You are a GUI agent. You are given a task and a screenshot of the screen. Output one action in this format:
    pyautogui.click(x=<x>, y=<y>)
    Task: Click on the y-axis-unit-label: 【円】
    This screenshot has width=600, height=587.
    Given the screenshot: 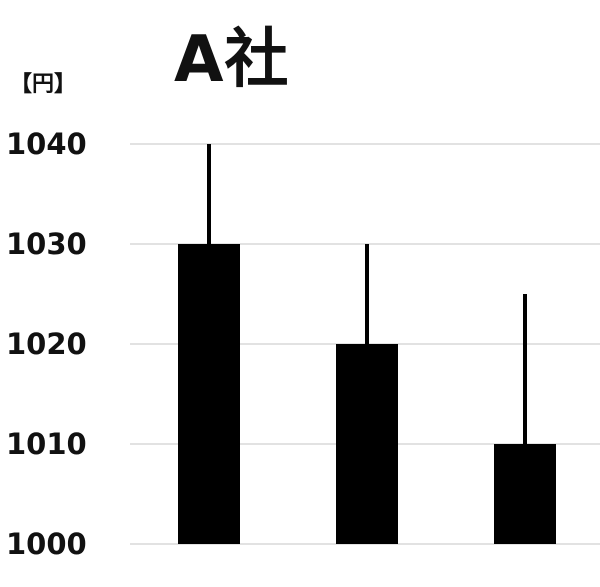 What is the action you would take?
    pyautogui.click(x=43, y=84)
    